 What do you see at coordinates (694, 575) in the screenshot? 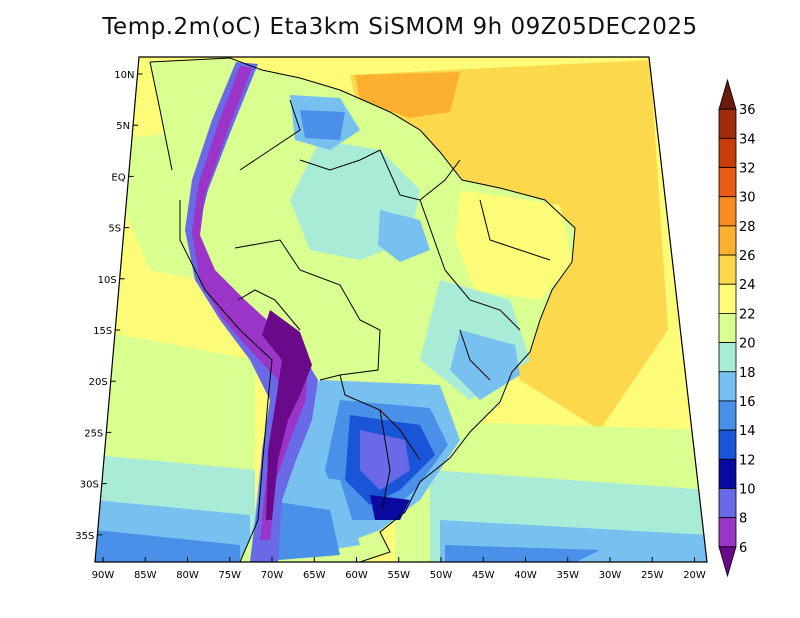
I see `lon-tick-label: 20W` at bounding box center [694, 575].